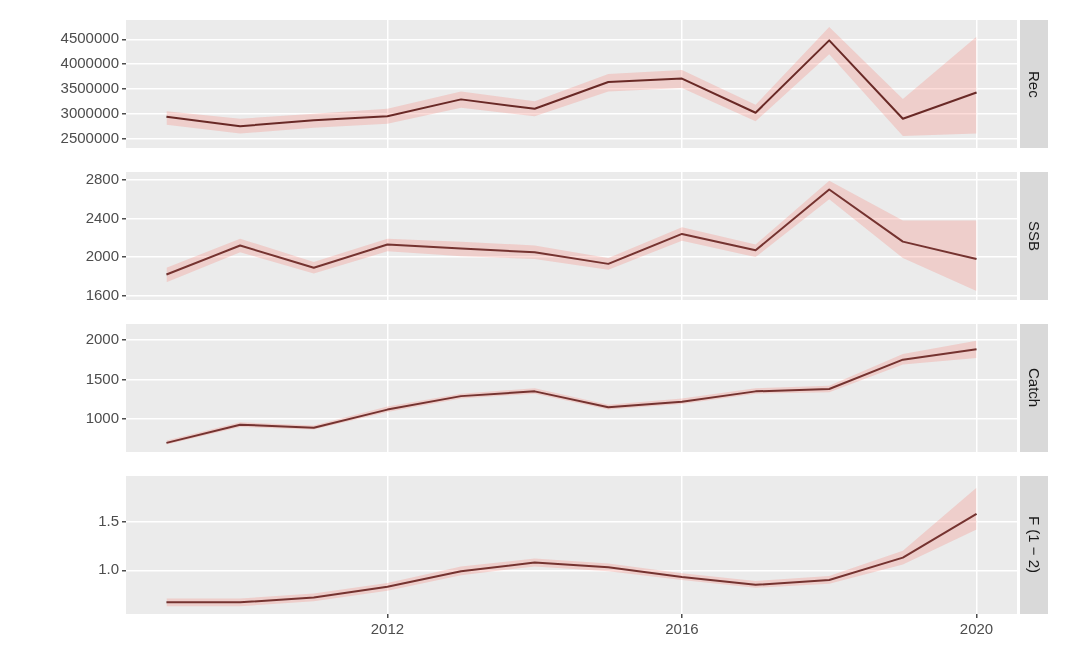 The height and width of the screenshot is (670, 1067). Describe the element at coordinates (89, 137) in the screenshot. I see `y-tick-label: 2500000` at that location.